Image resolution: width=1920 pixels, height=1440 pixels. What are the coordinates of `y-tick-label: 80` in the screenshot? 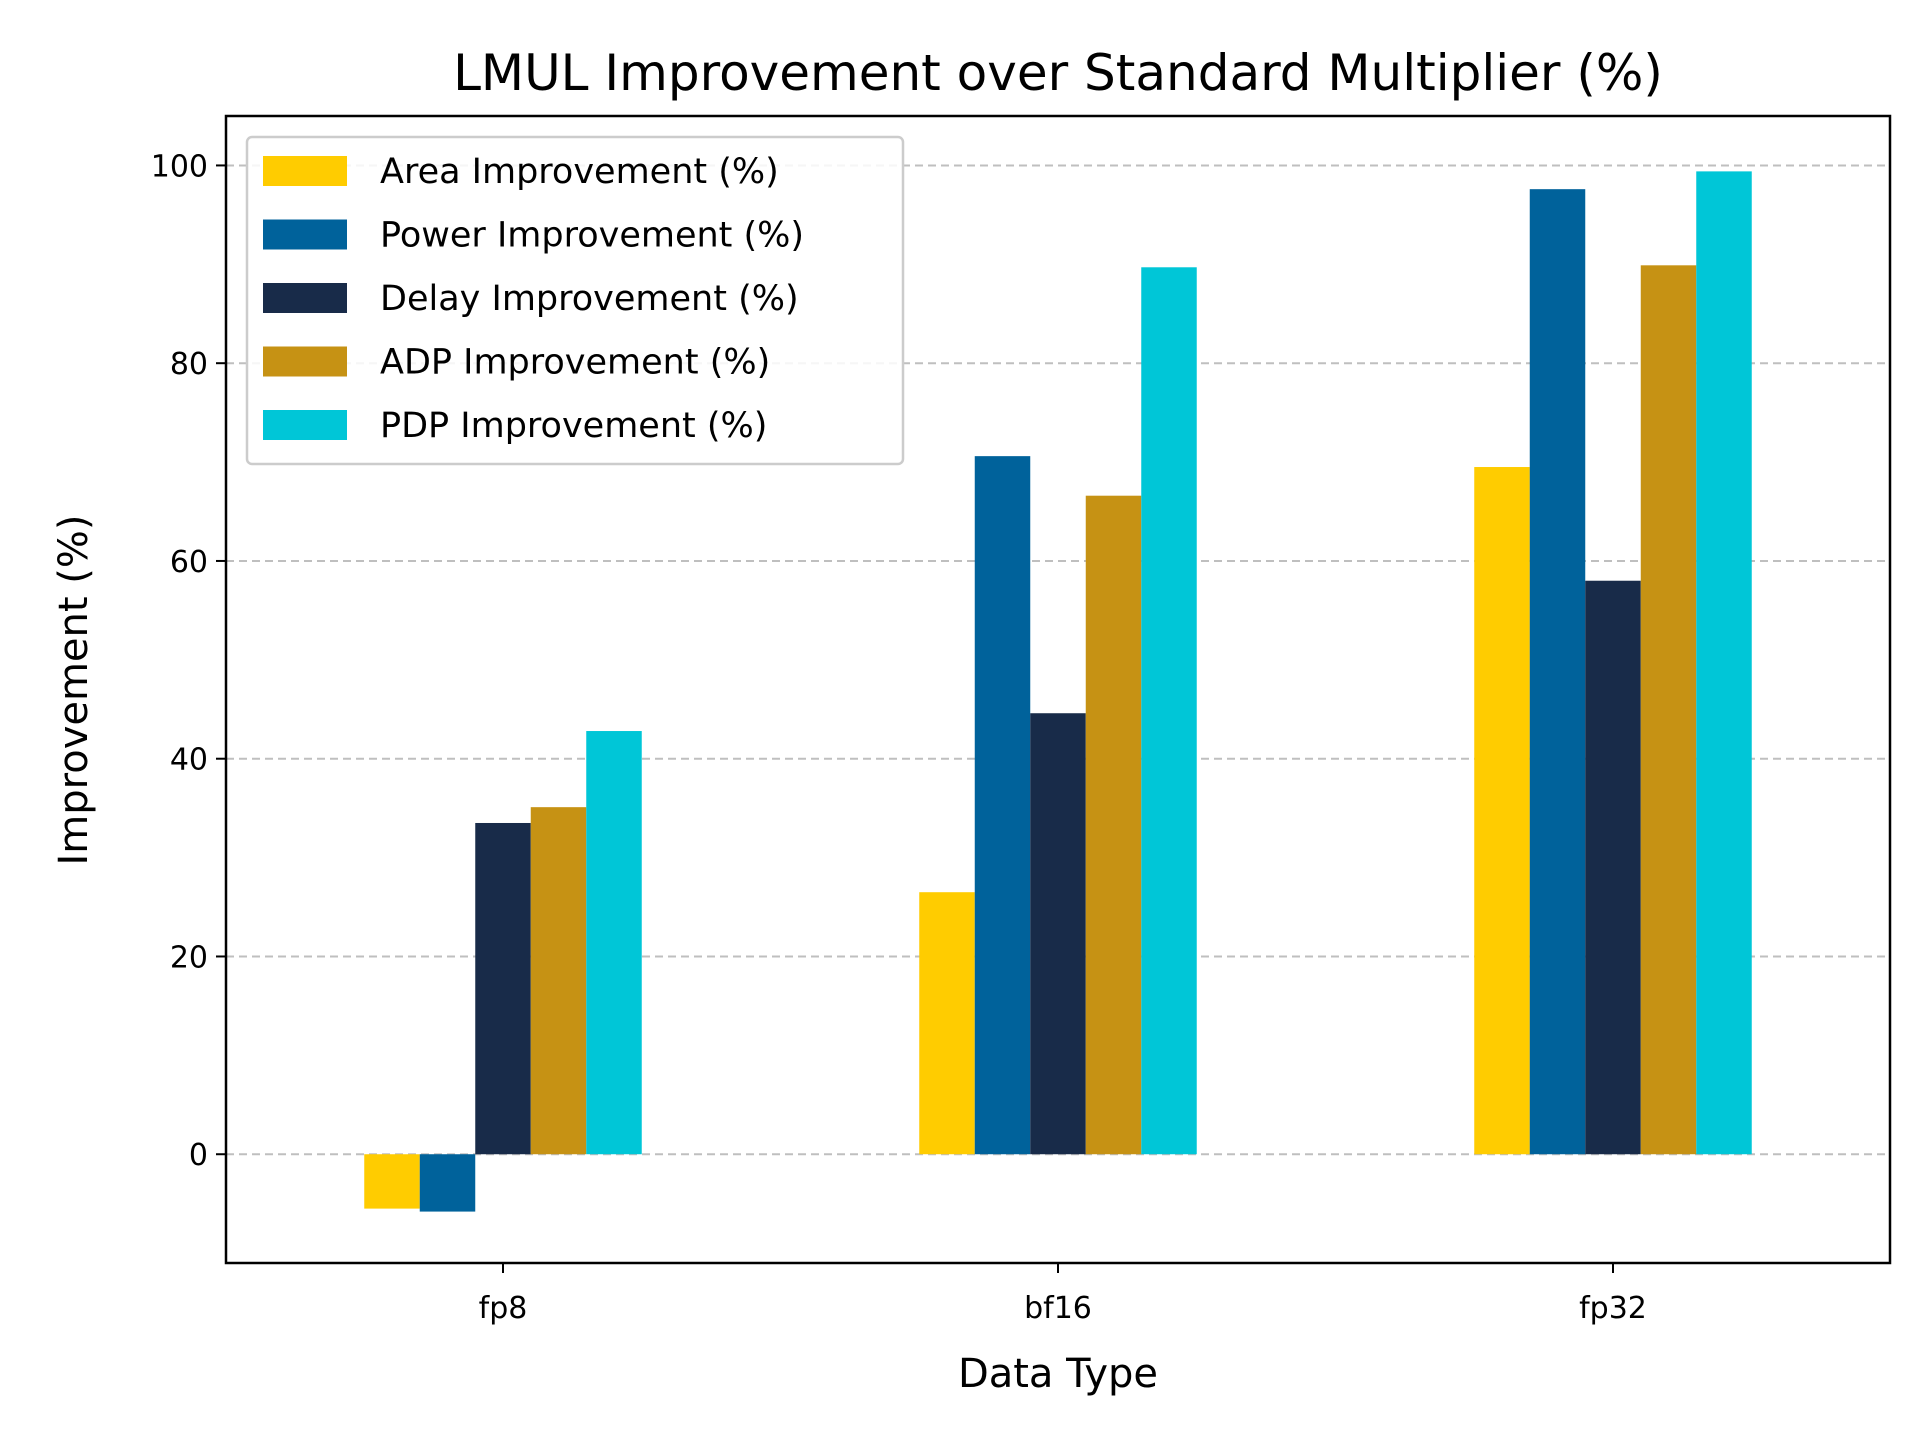 It's located at (189, 364).